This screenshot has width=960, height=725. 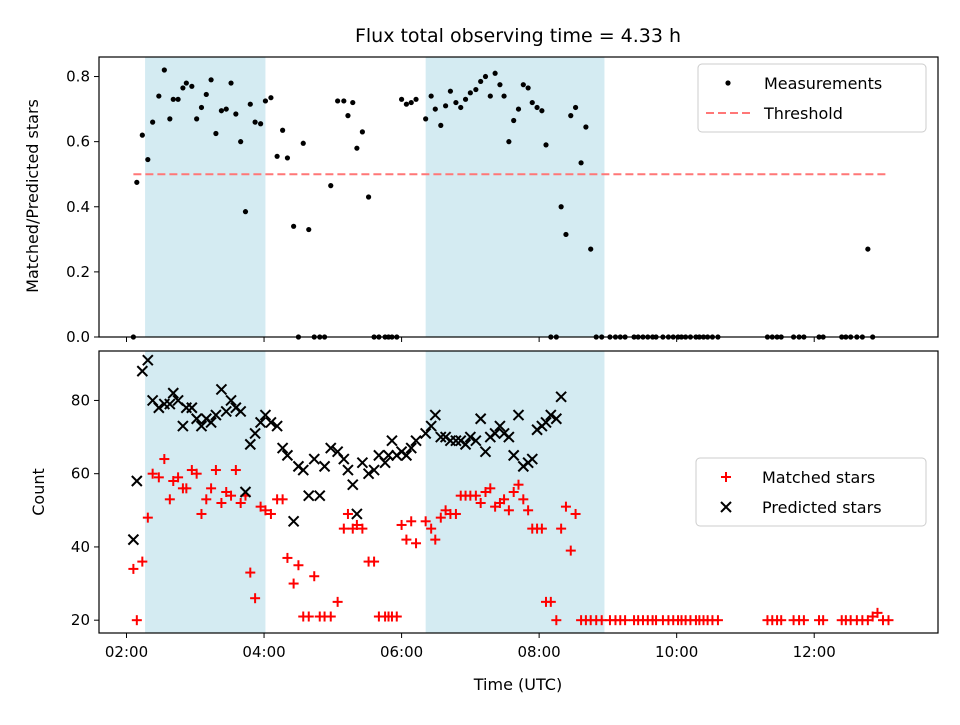 I want to click on legend-label: Predicted stars, so click(x=822, y=507).